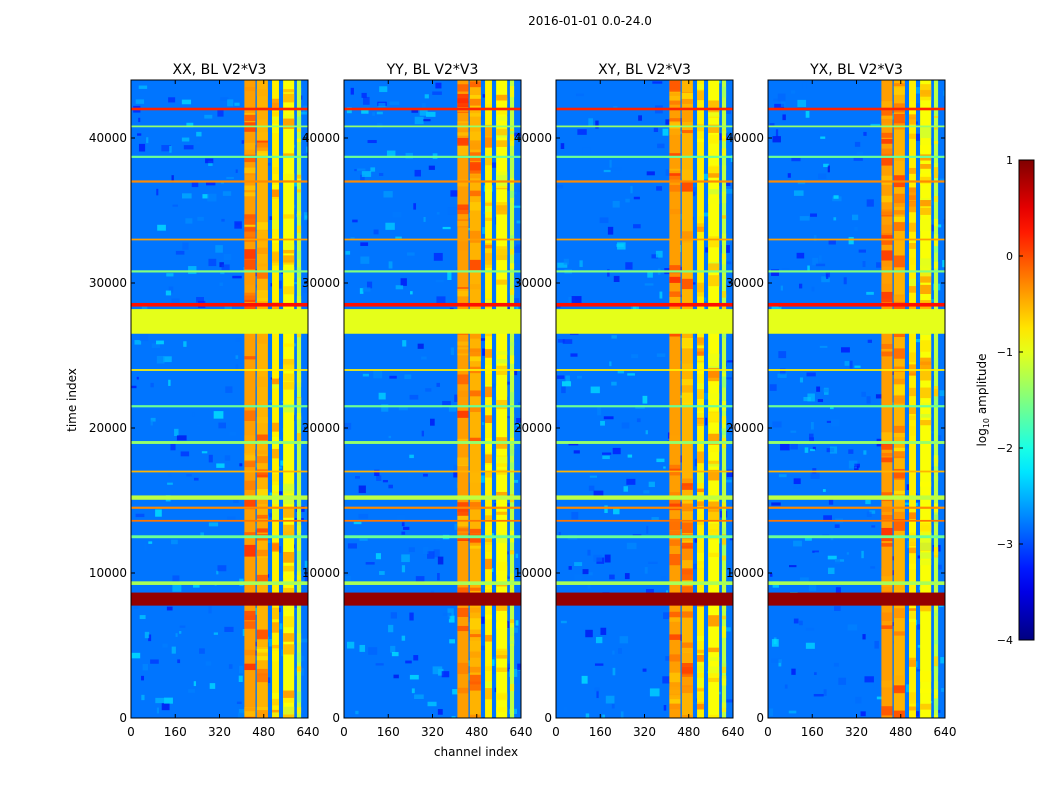 This screenshot has width=1050, height=800. Describe the element at coordinates (219, 399) in the screenshot. I see `heatmap-image` at that location.